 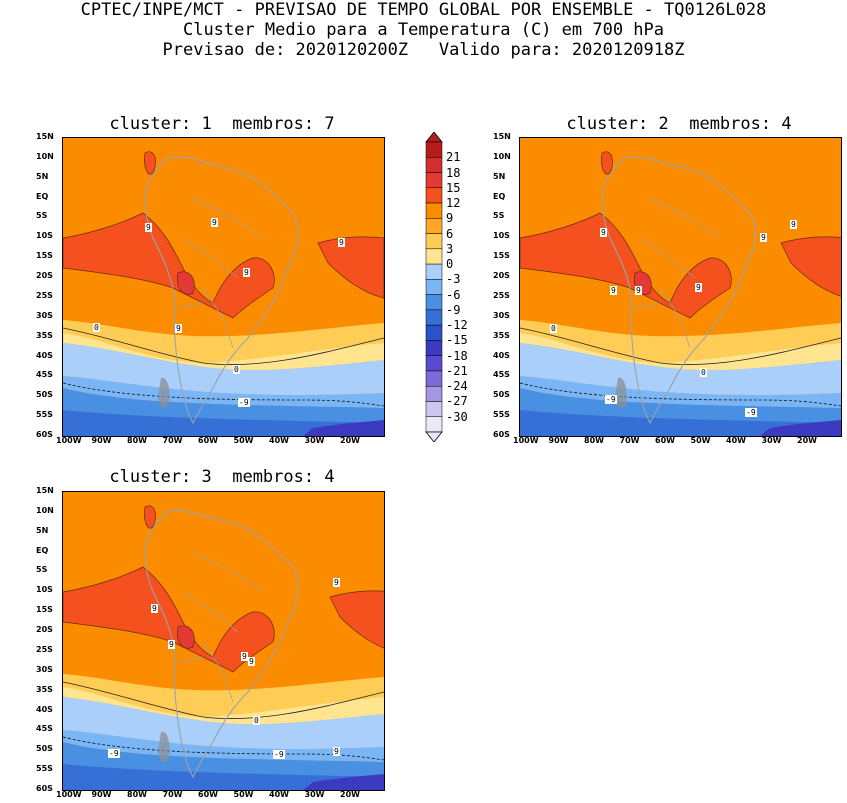 I want to click on map-panel-cluster-1: 9 9 9 9 9 0 0 -9, so click(x=223, y=287).